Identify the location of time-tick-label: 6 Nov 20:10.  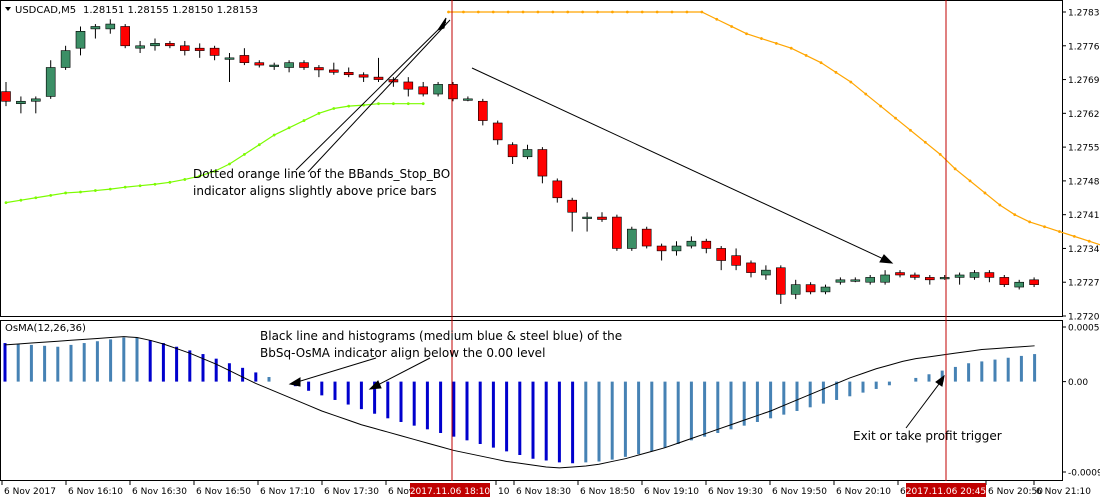
(863, 492).